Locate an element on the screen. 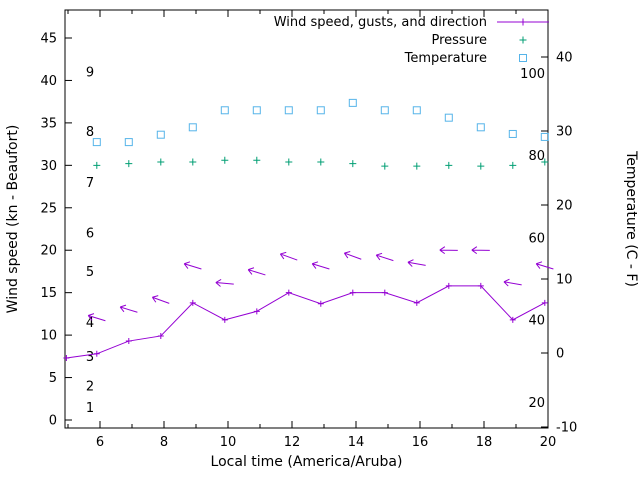 The width and height of the screenshot is (640, 480). y-left-tick-label: 10 is located at coordinates (48, 336).